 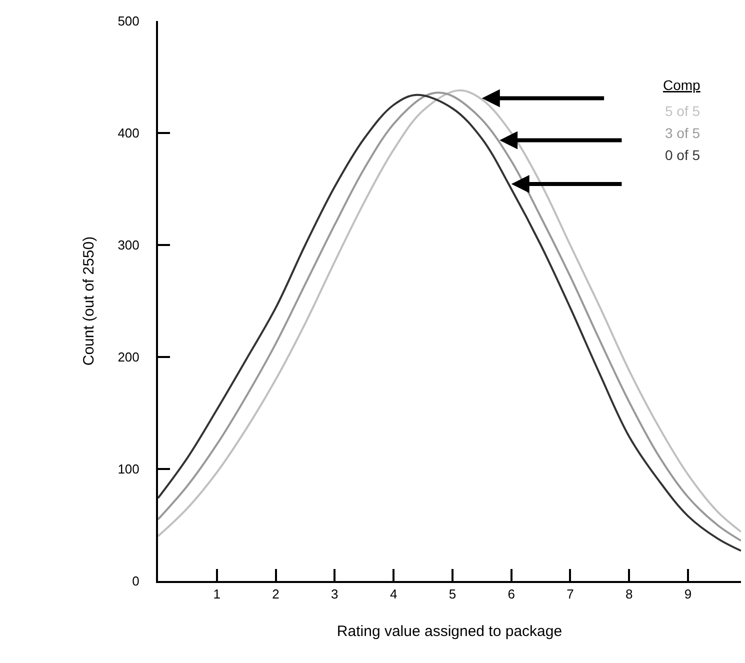 I want to click on y-tick-label: 500, so click(x=129, y=21).